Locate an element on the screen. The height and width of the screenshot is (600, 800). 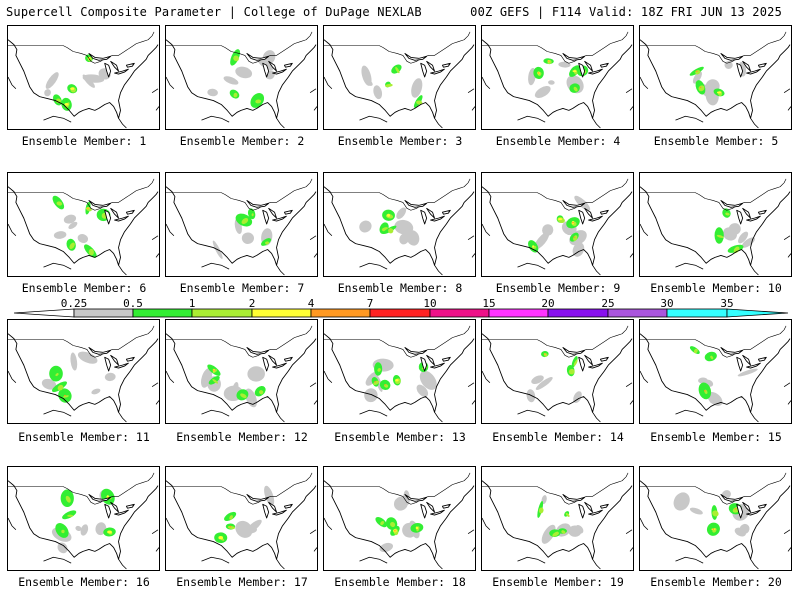
colorbar-tick-label: 7 is located at coordinates (370, 303).